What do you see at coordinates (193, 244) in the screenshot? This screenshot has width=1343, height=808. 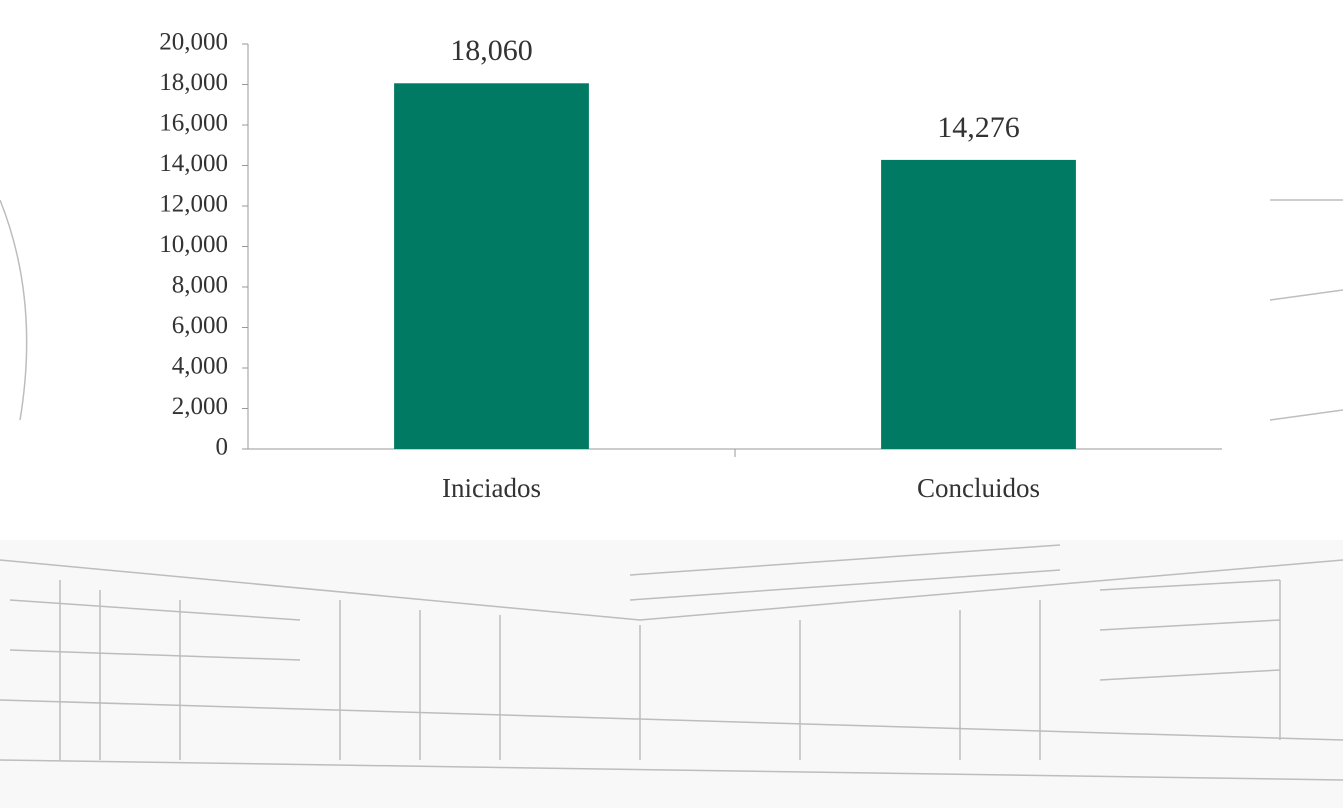 I see `y-tick-label: 10,000` at bounding box center [193, 244].